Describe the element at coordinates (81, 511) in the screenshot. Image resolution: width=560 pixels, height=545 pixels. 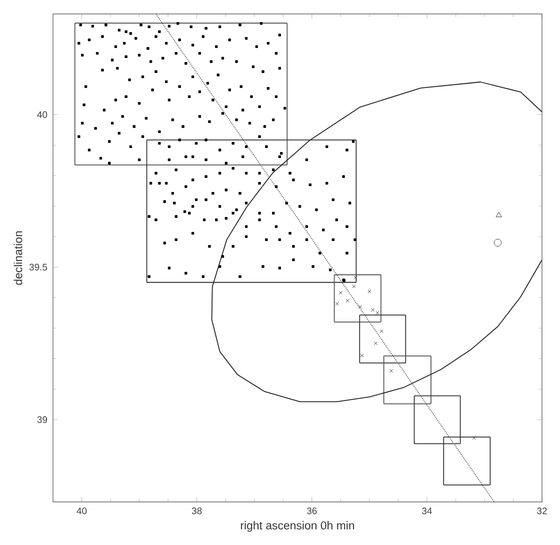
I see `x-tick-label: 40` at that location.